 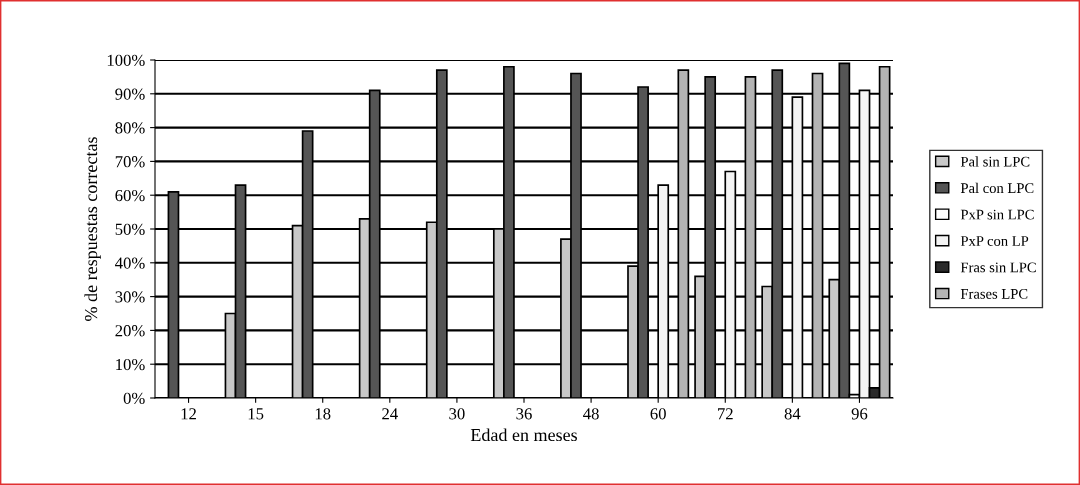 What do you see at coordinates (994, 241) in the screenshot?
I see `legend-label: PxP con LP` at bounding box center [994, 241].